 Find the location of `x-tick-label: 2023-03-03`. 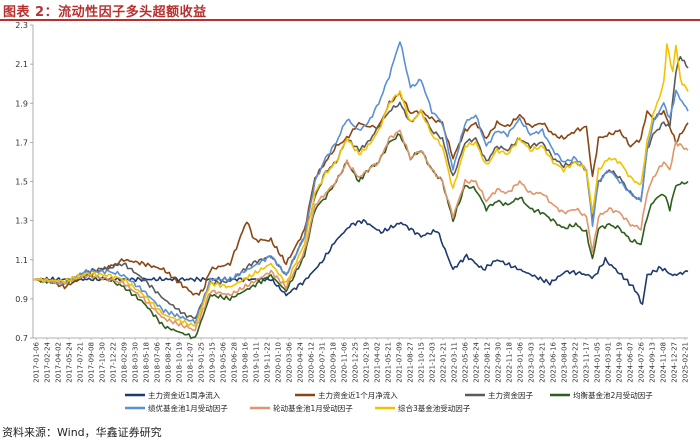

x-tick-label: 2023-03-03 is located at coordinates (532, 362).